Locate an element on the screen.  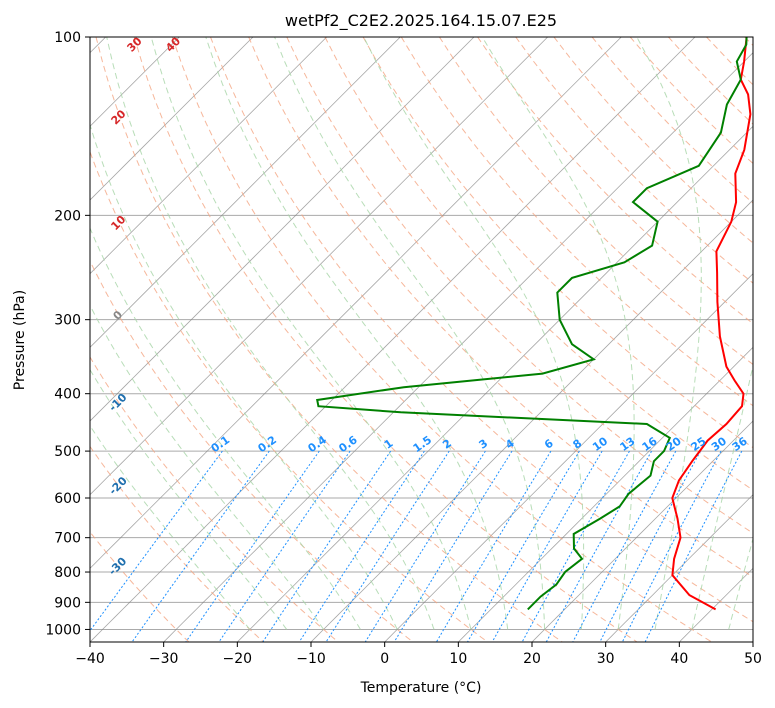
y-tick-label: 200 is located at coordinates (67, 216).